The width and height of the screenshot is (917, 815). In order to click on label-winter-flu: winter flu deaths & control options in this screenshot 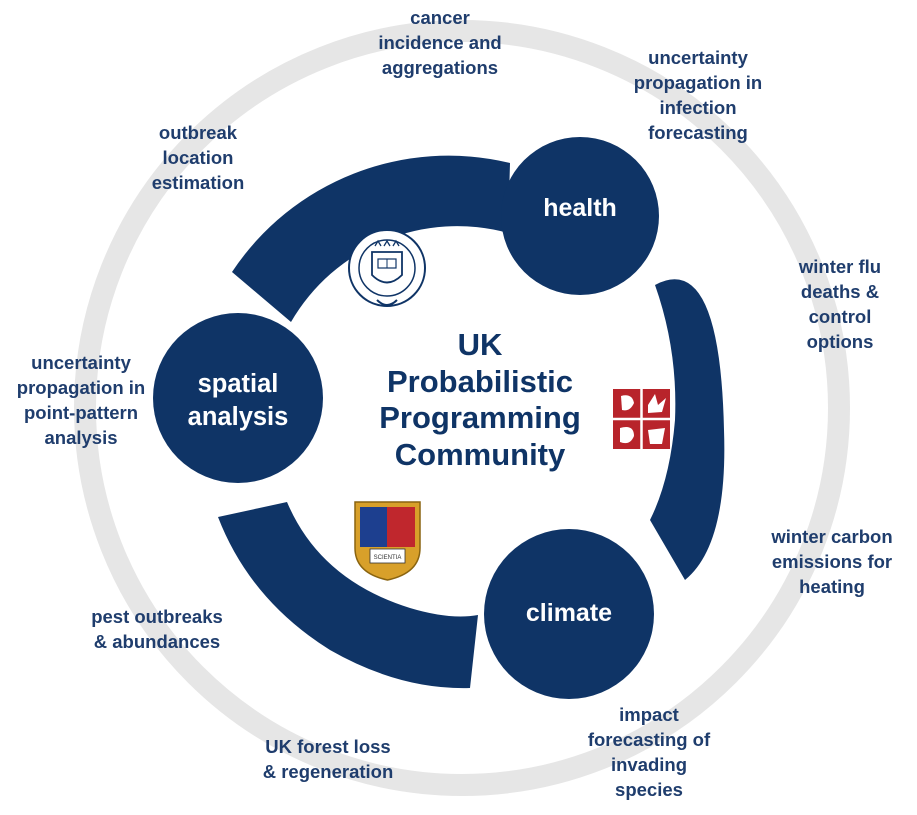, I will do `click(840, 304)`.